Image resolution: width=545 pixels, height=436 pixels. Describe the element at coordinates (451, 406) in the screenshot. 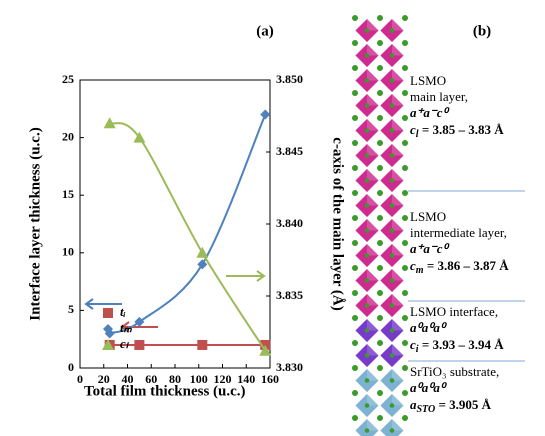

I see `lattice-label: aSTO = 3.905 Å` at that location.